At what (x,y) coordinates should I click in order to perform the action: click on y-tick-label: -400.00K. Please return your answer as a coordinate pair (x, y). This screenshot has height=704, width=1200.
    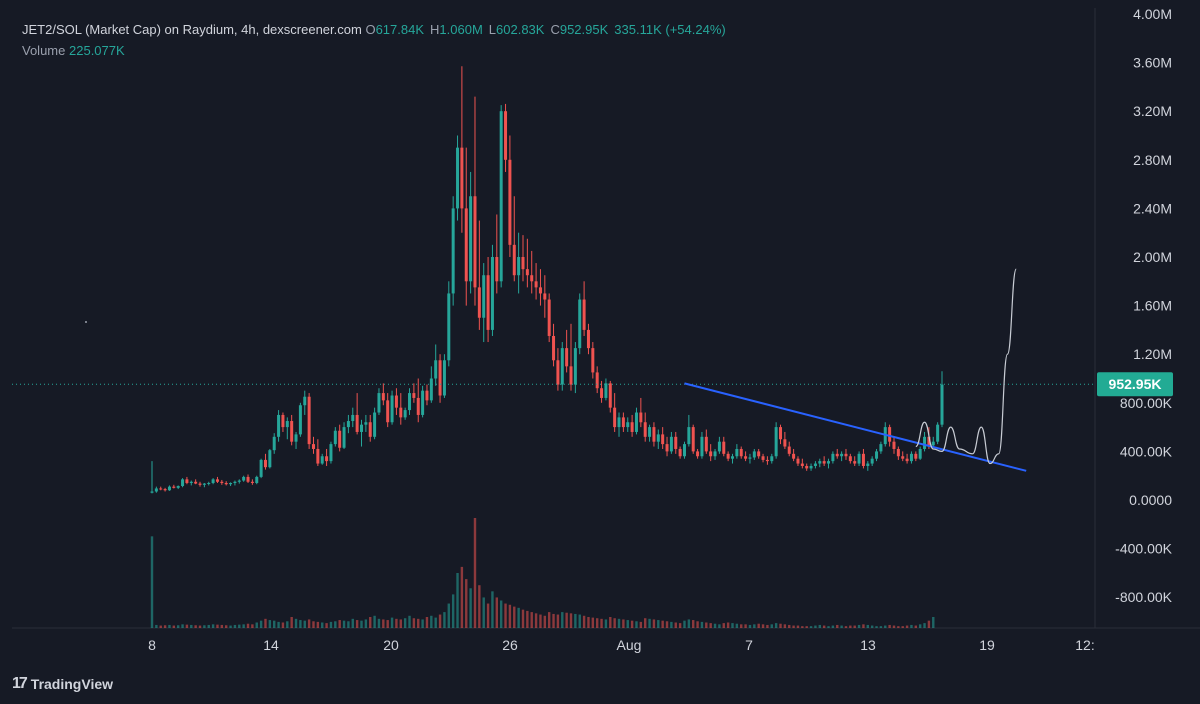
    Looking at the image, I should click on (1143, 549).